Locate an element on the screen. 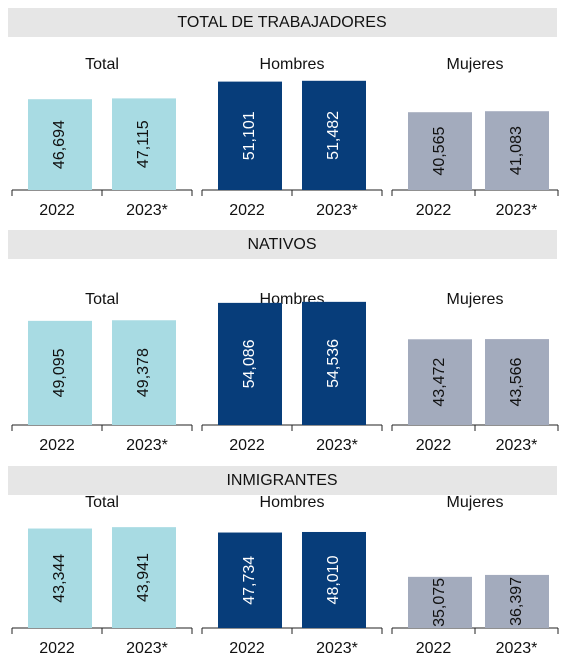 The image size is (565, 662). value-label: 51,482 is located at coordinates (333, 135).